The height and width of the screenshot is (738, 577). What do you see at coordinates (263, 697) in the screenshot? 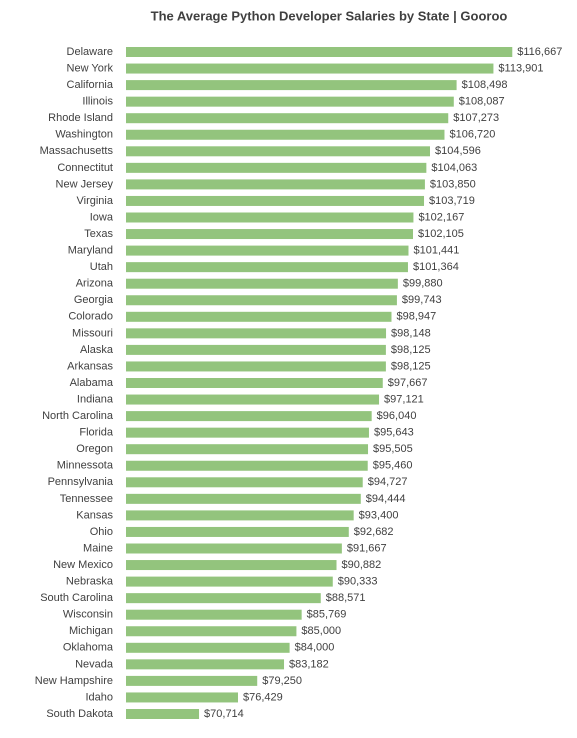
I see `value-label: $76,429` at bounding box center [263, 697].